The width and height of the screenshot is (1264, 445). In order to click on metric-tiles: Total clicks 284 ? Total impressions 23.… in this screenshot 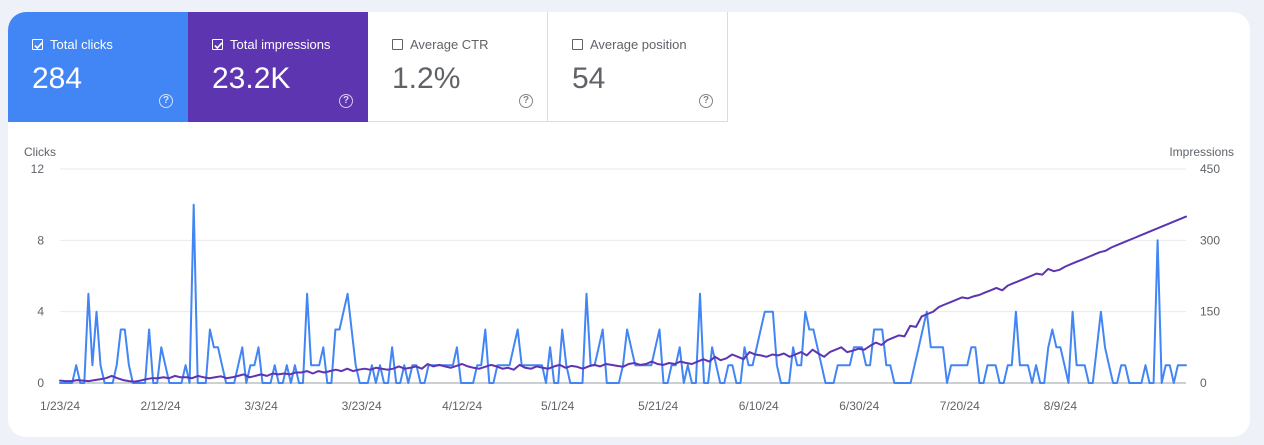, I will do `click(368, 67)`.